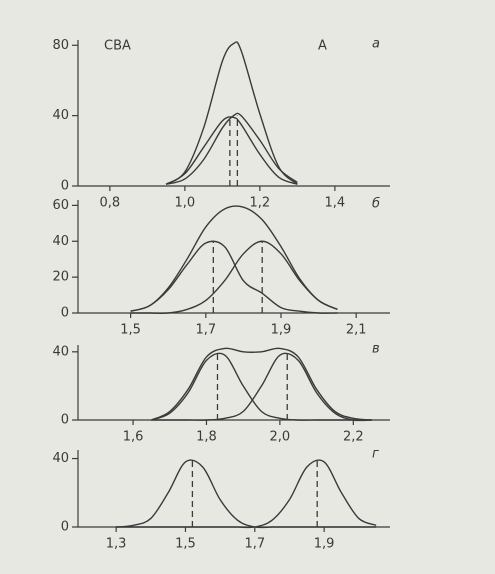  What do you see at coordinates (375, 454) in the screenshot?
I see `panel-label: г` at bounding box center [375, 454].